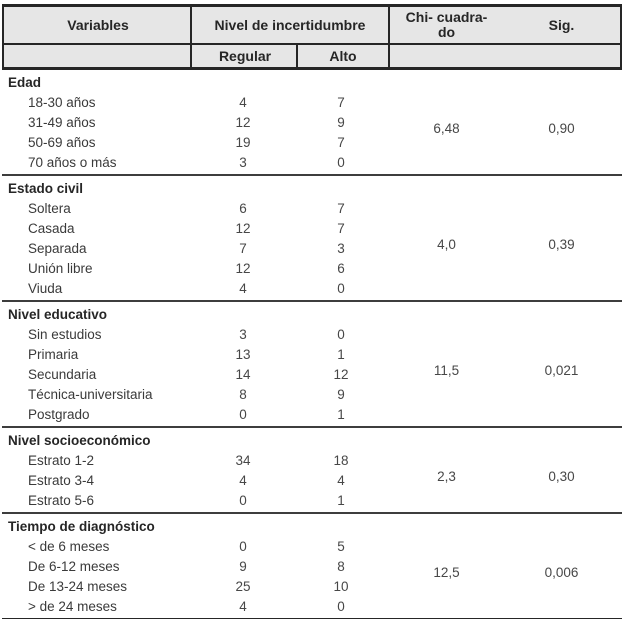 The height and width of the screenshot is (619, 624). Describe the element at coordinates (446, 244) in the screenshot. I see `chi-value: 4,0` at that location.